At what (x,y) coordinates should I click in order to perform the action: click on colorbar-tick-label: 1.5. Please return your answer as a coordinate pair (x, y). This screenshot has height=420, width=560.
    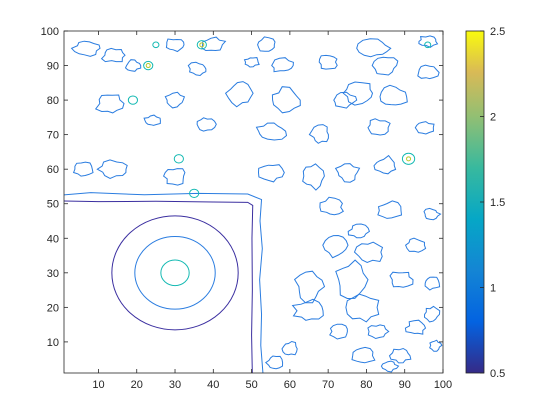
    Looking at the image, I should click on (497, 203).